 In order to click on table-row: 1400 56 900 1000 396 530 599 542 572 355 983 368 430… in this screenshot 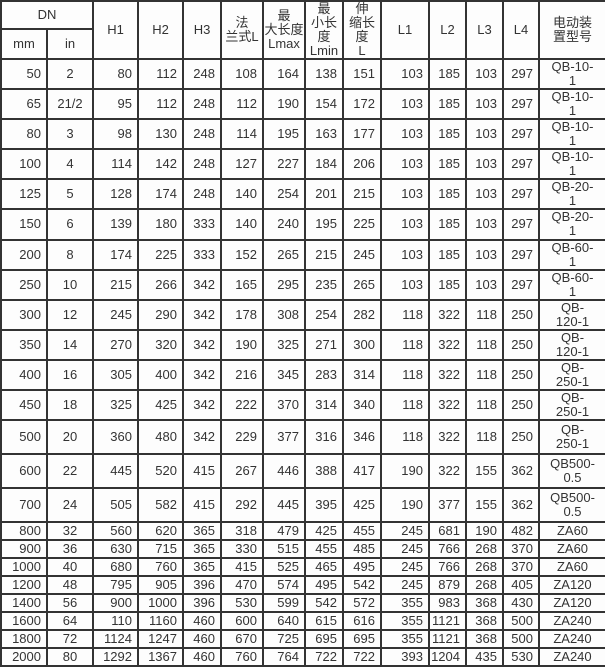, I will do `click(302, 602)`.